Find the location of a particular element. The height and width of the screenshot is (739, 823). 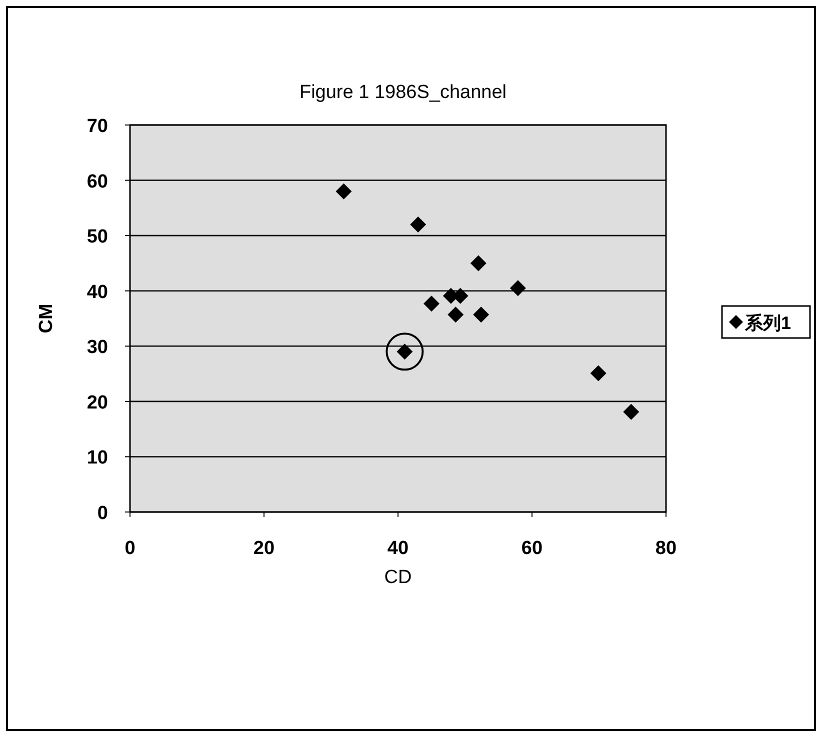

x-tick-label: 60 is located at coordinates (532, 548).